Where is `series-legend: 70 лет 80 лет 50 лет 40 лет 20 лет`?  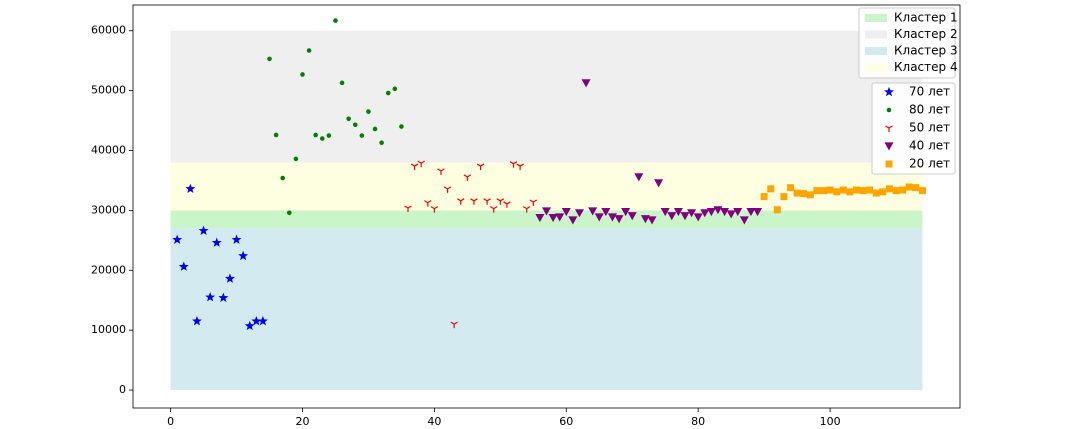 series-legend: 70 лет 80 лет 50 лет 40 лет 20 лет is located at coordinates (913, 128).